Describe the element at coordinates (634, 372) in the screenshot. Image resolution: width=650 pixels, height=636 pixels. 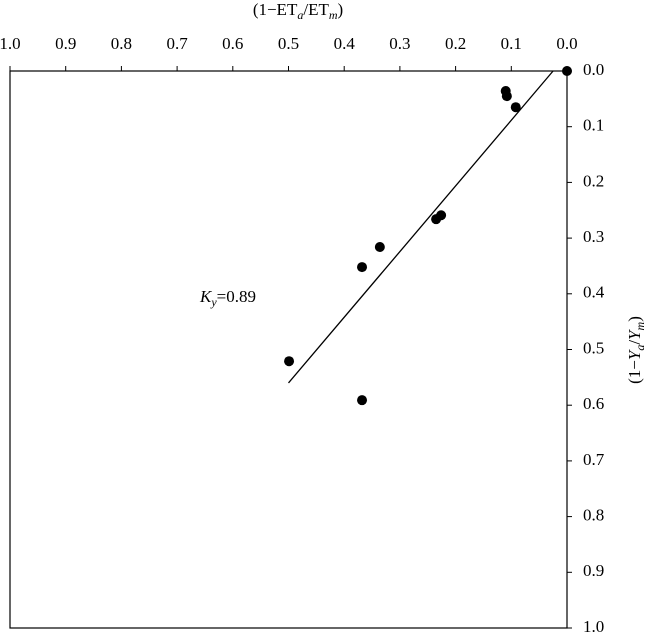
I see `label-part: (1−` at that location.